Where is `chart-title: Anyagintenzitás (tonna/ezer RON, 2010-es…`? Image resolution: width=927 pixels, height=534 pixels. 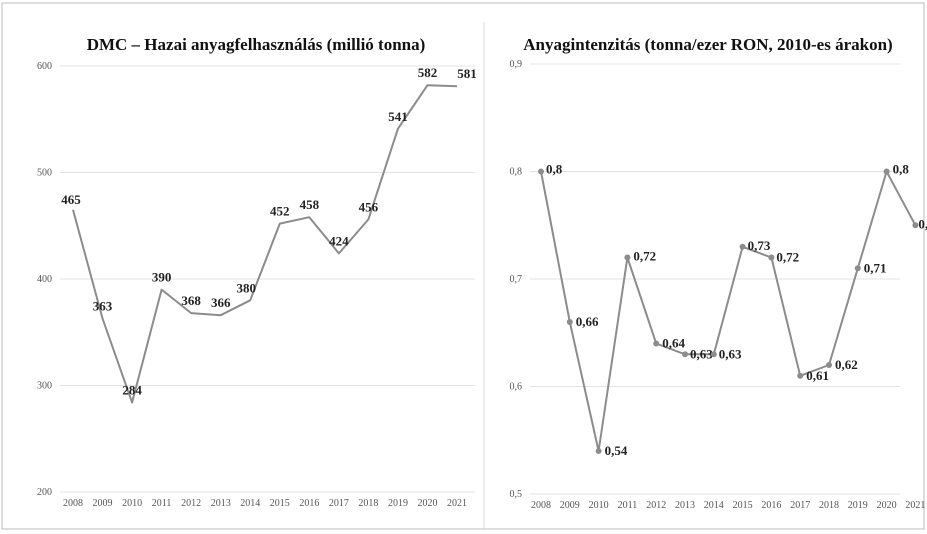 chart-title: Anyagintenzitás (tonna/ezer RON, 2010-es… is located at coordinates (707, 44).